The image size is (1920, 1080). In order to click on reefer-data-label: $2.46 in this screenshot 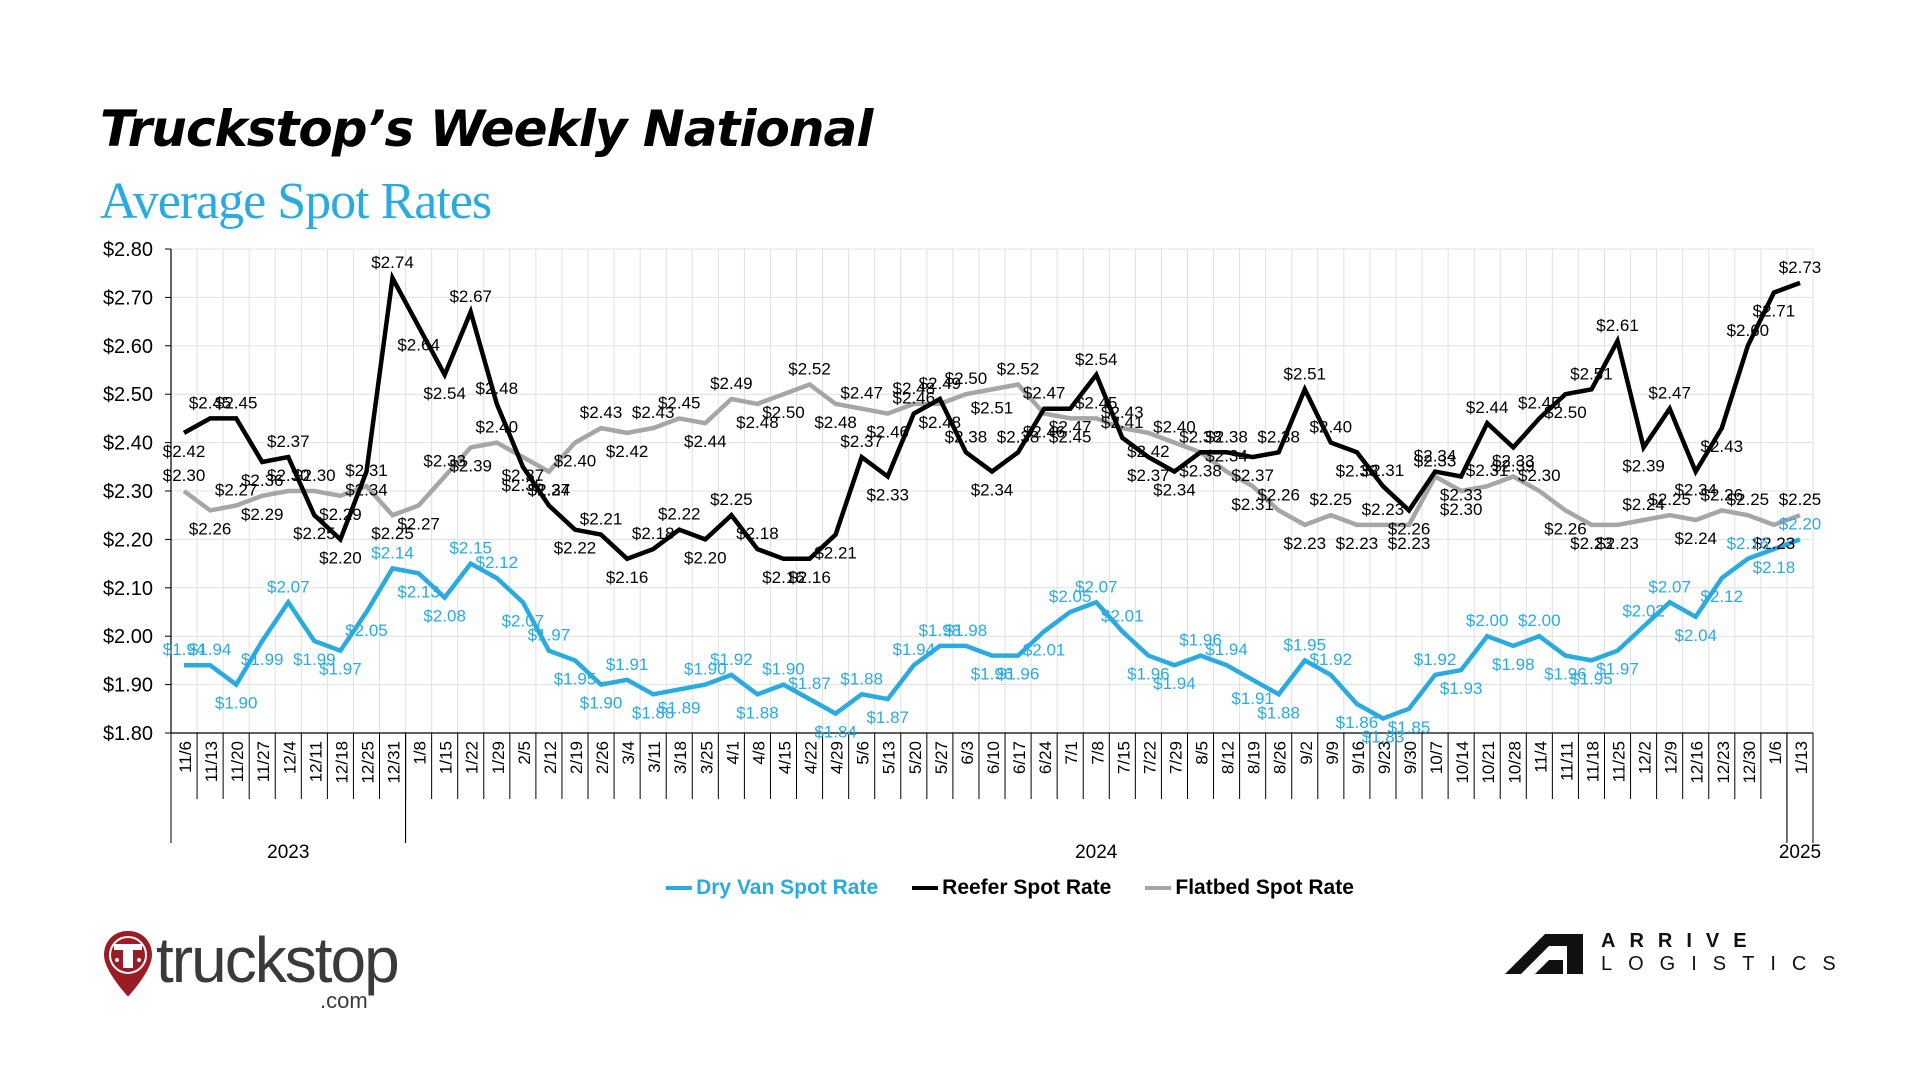, I will do `click(914, 398)`.